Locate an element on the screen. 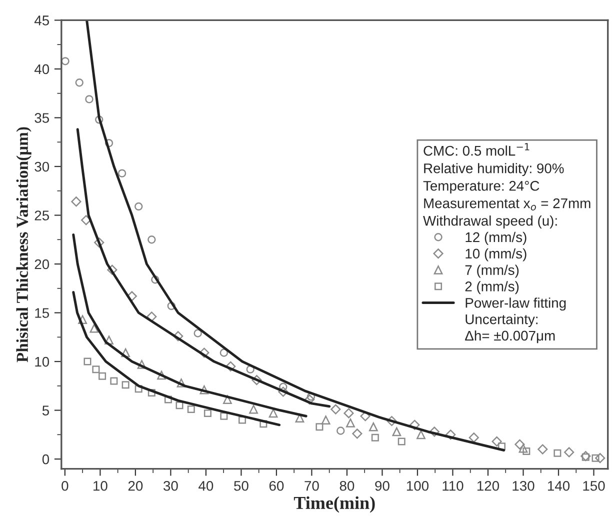 The image size is (614, 518). legend-label: Power-law fitting is located at coordinates (516, 304).